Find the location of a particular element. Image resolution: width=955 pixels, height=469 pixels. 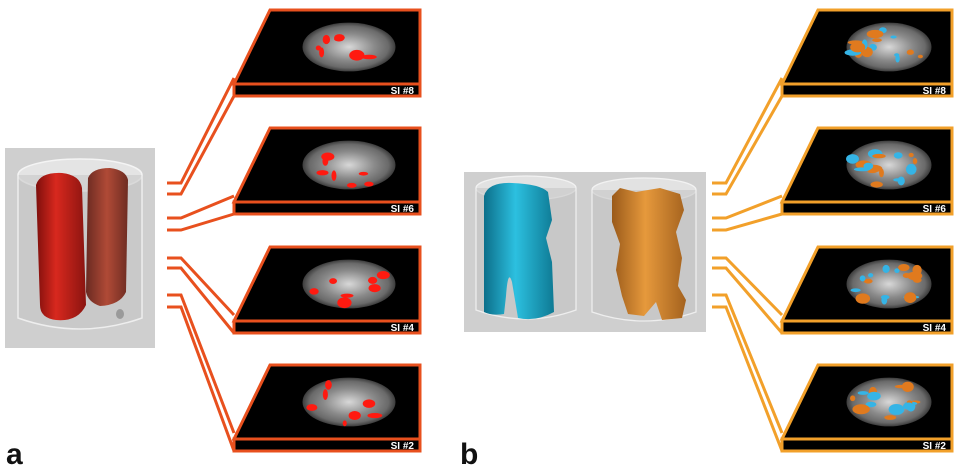

connectors-b is located at coordinates (748, 264).